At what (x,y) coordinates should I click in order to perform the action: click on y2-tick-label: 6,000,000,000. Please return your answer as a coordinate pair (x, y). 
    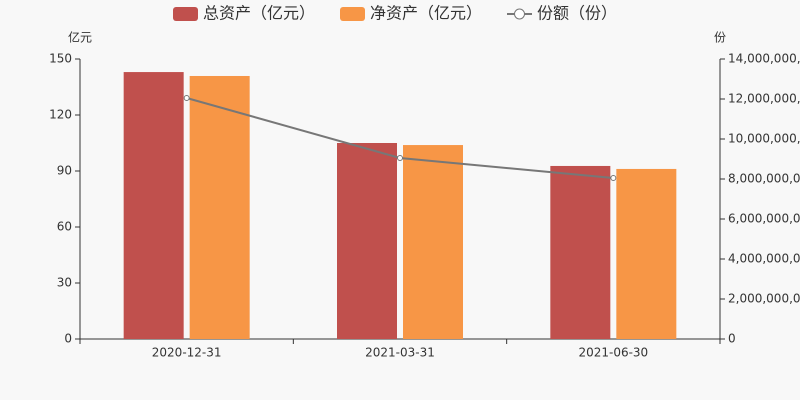
    Looking at the image, I should click on (764, 219).